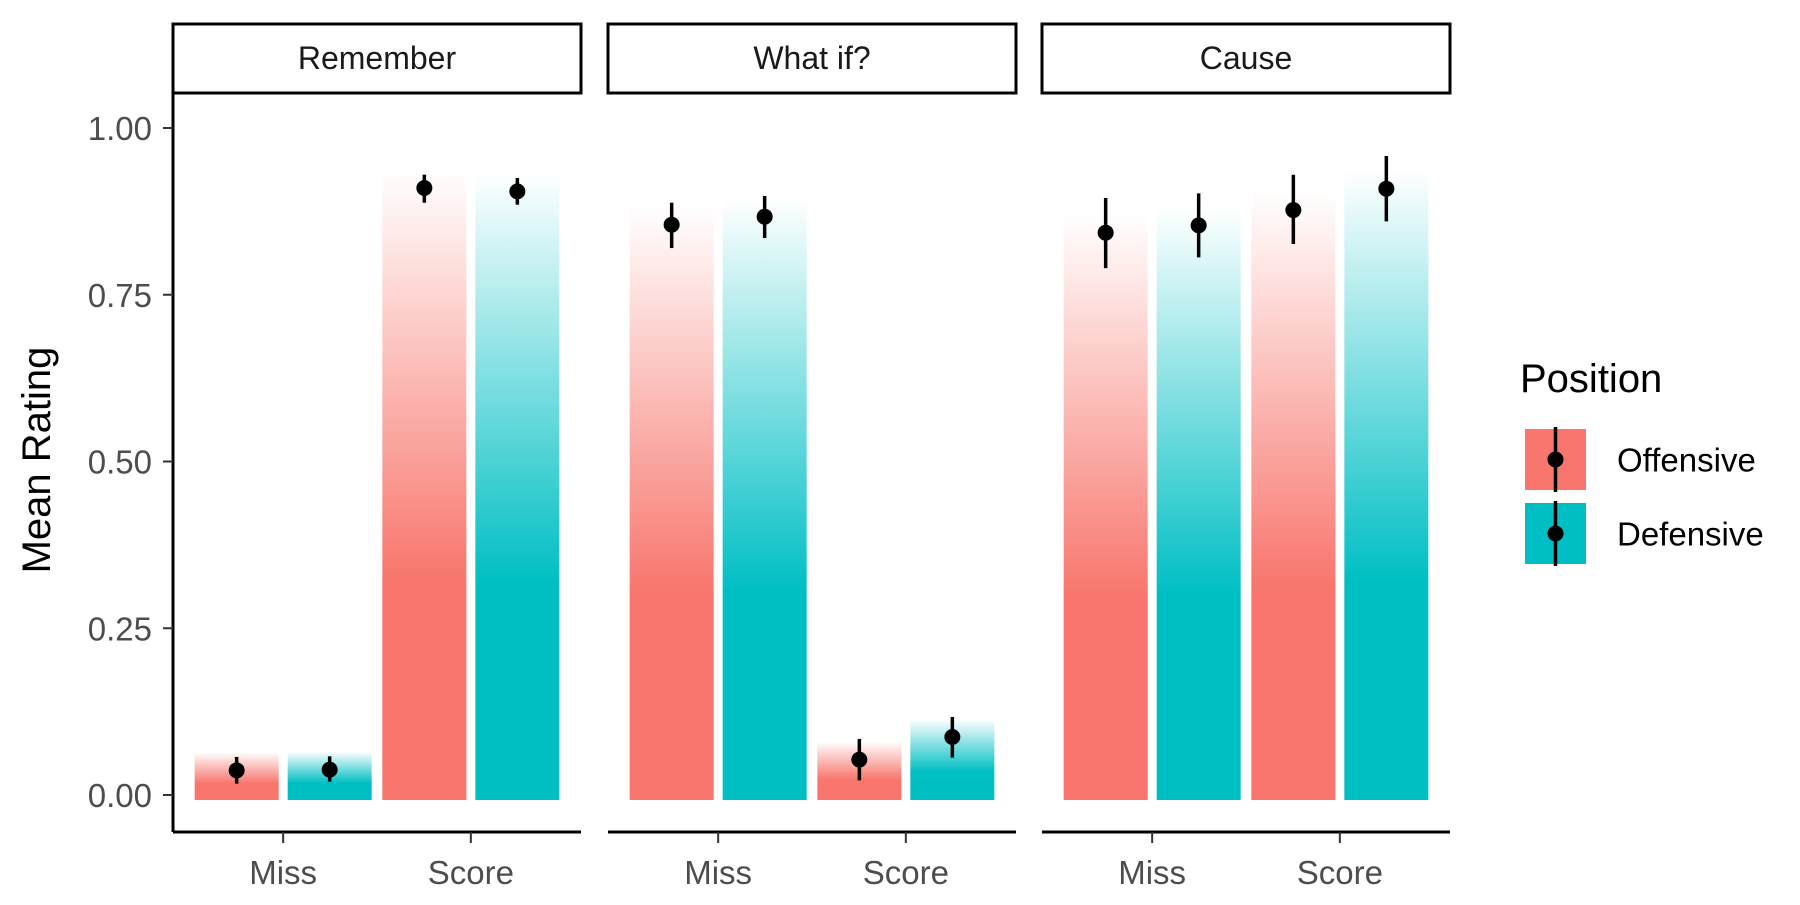  I want to click on bar-offensive-what-if-miss, so click(671, 503).